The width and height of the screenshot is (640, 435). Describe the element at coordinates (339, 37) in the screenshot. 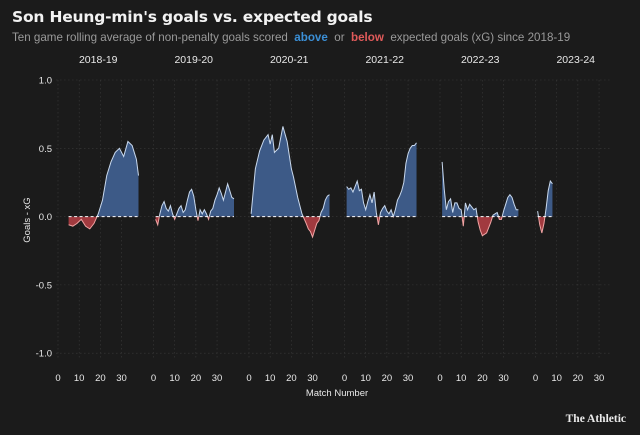

I see `subtitle-or: or` at that location.